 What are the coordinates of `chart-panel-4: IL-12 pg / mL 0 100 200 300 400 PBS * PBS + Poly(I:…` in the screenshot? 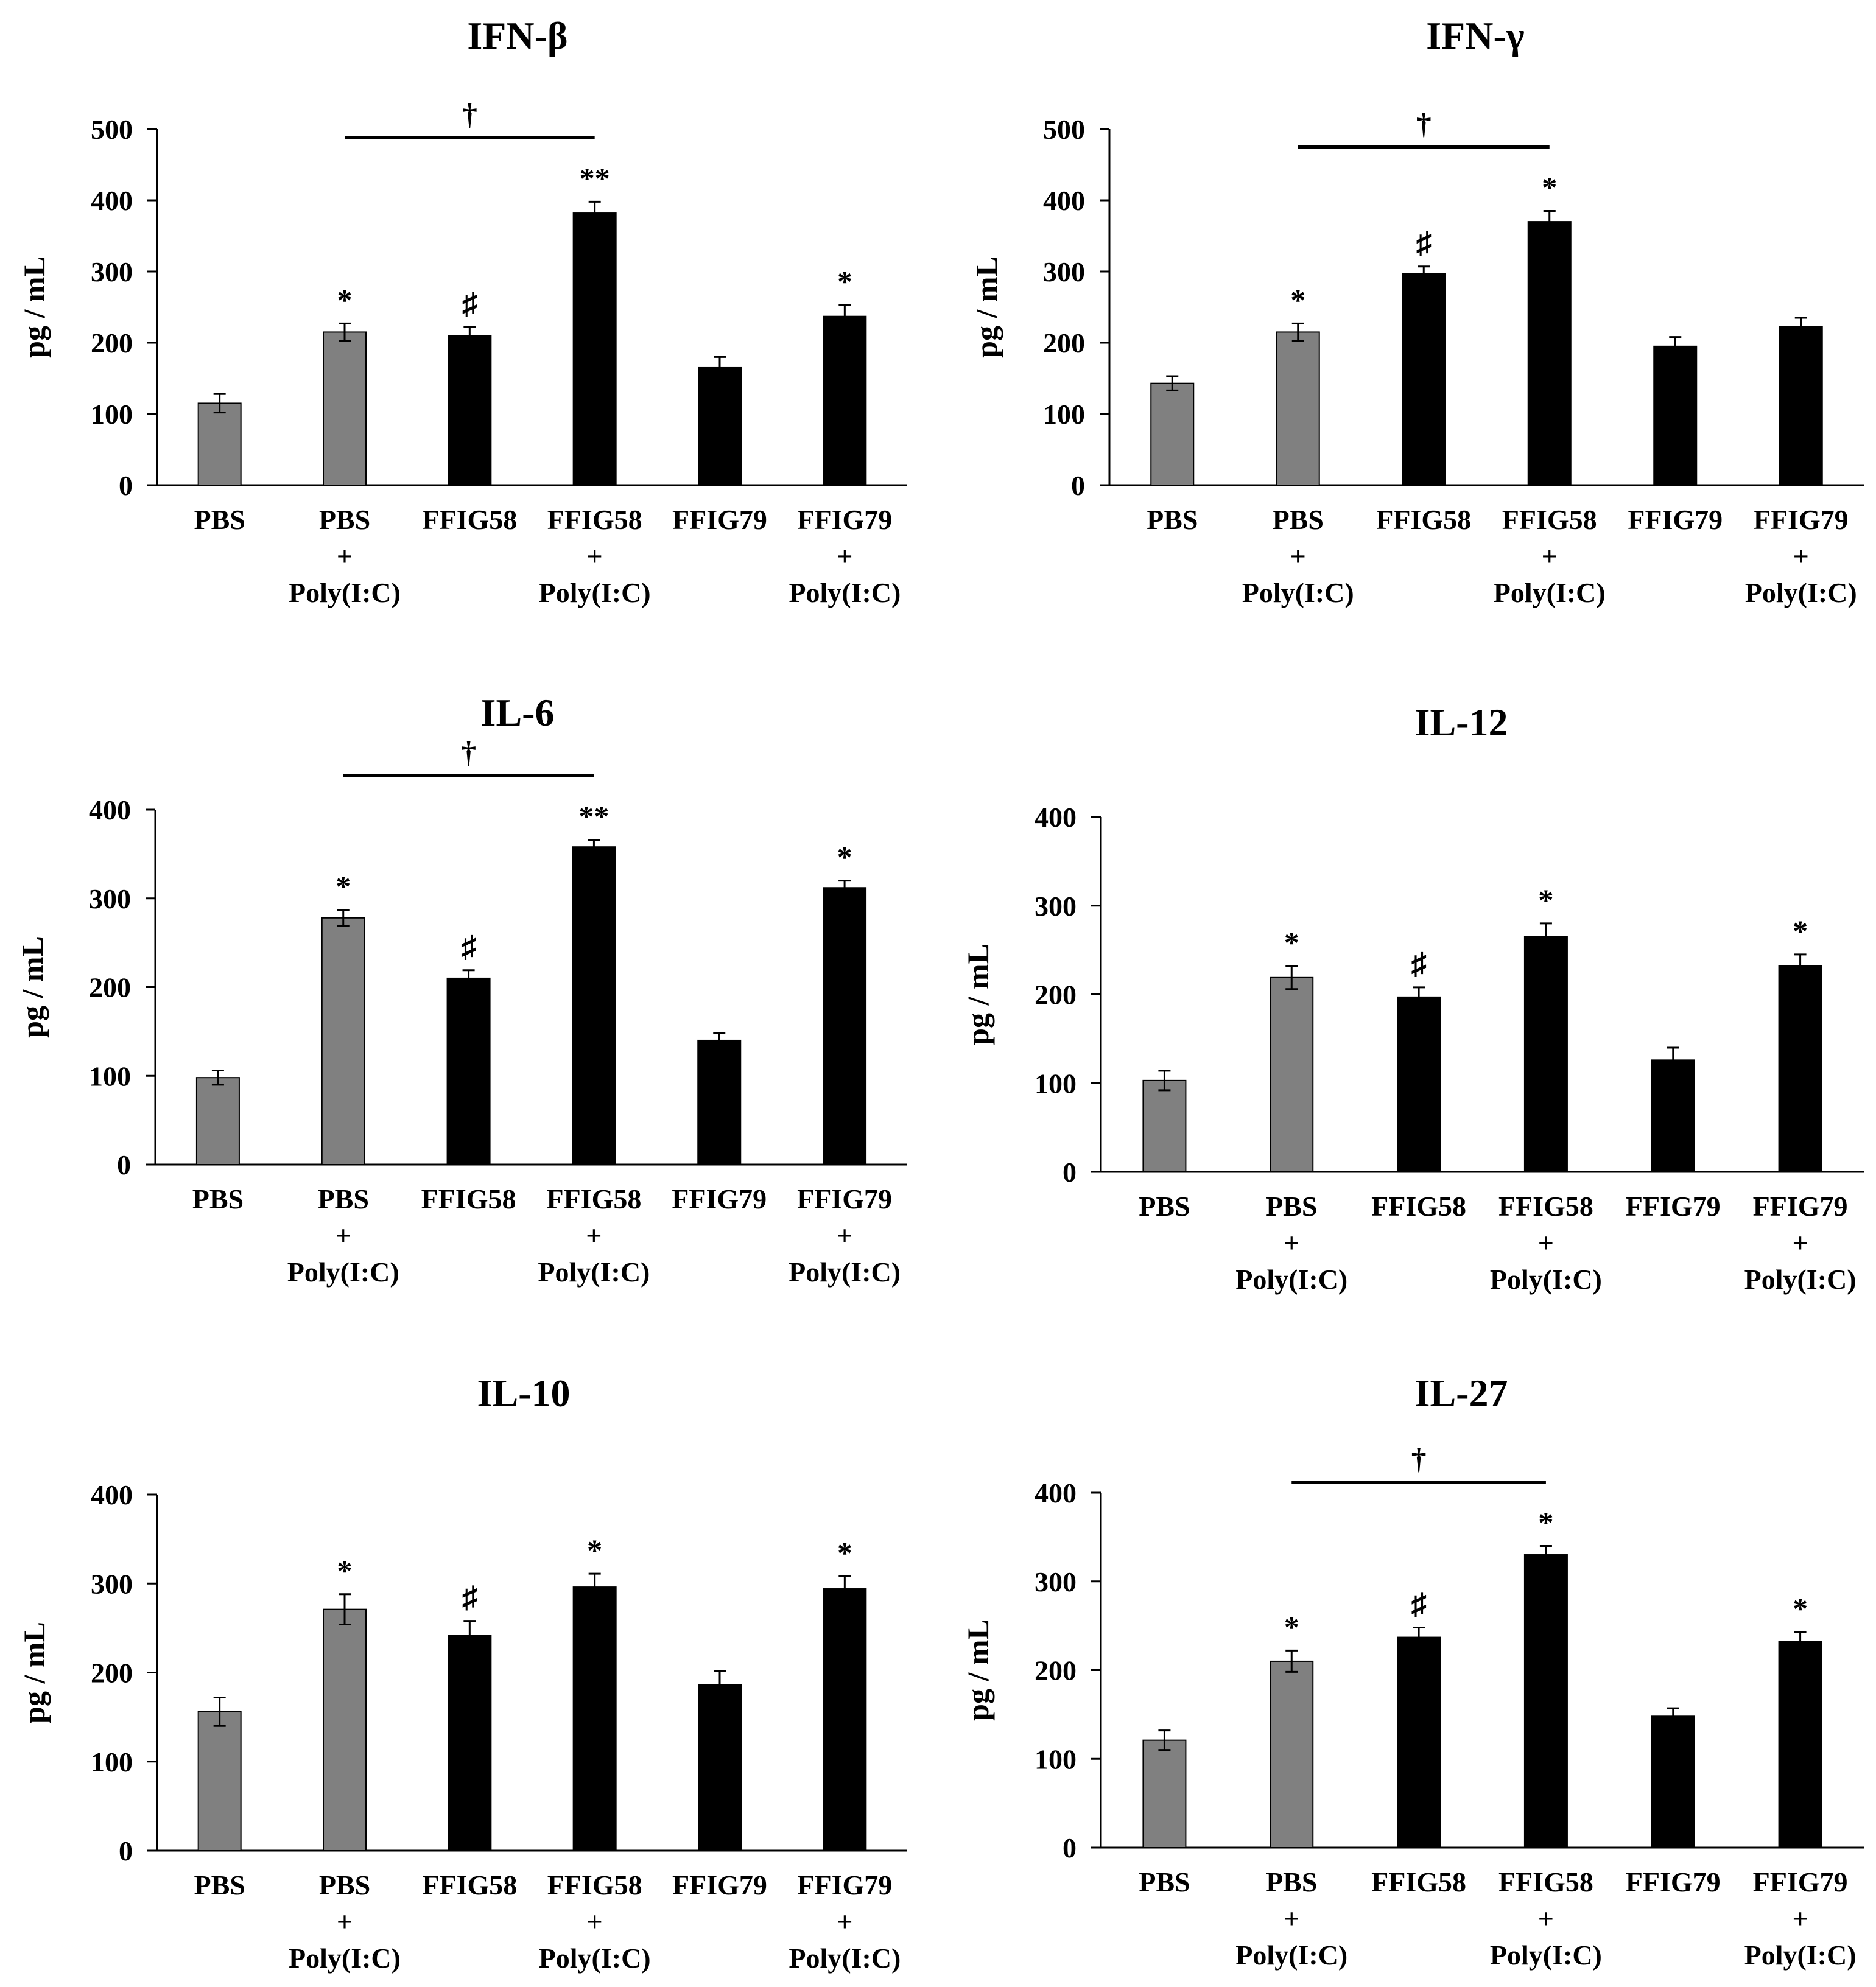 It's located at (1412, 998).